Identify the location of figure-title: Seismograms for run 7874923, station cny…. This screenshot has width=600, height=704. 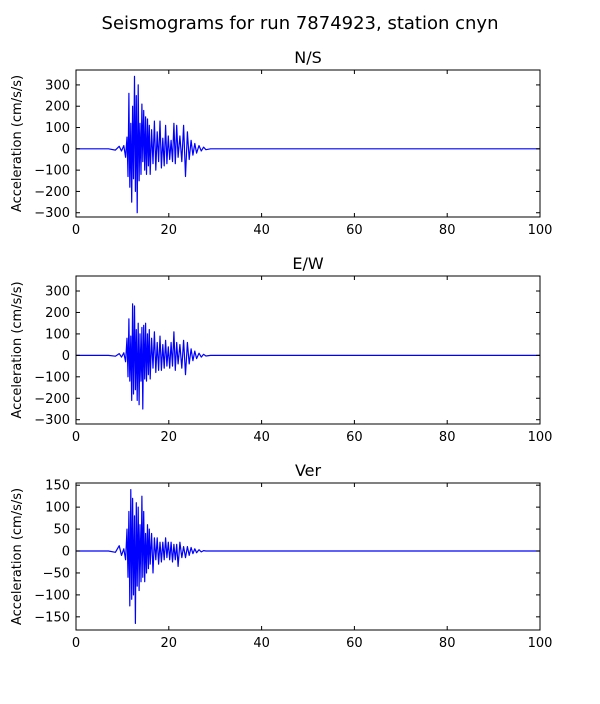
(300, 23).